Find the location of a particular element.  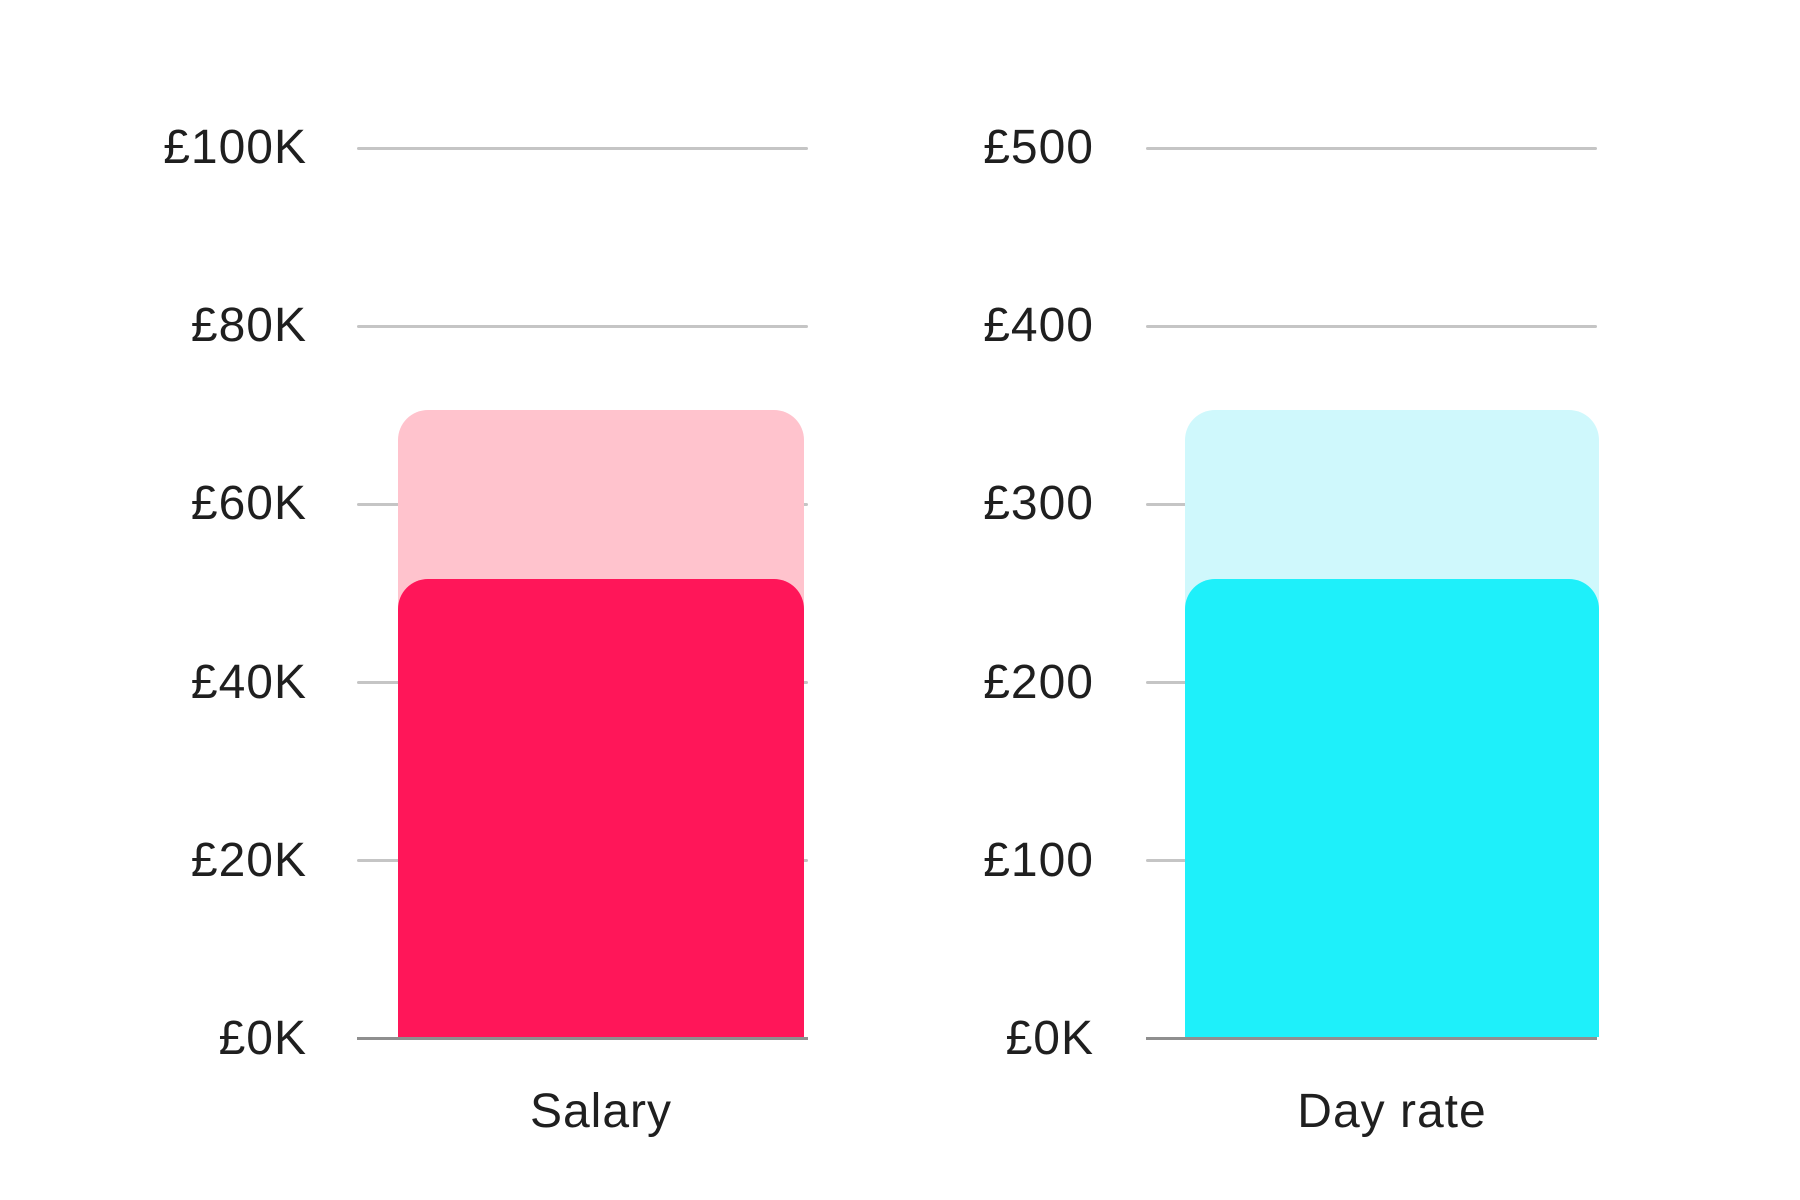

salary-tick-label-0: £0K is located at coordinates (262, 1038).